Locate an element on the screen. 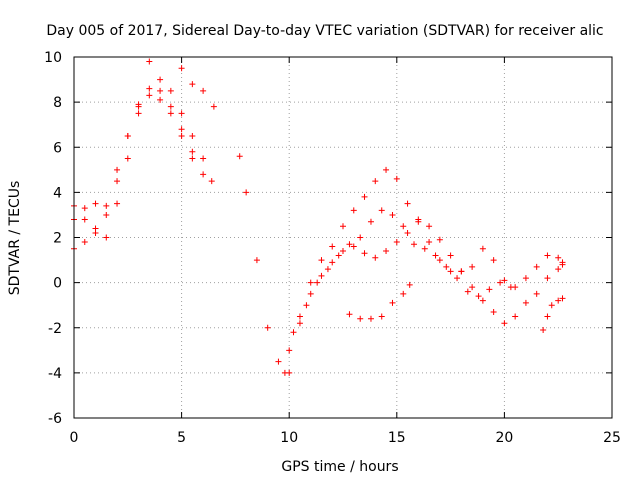  y-tick-label: 2 is located at coordinates (57, 239).